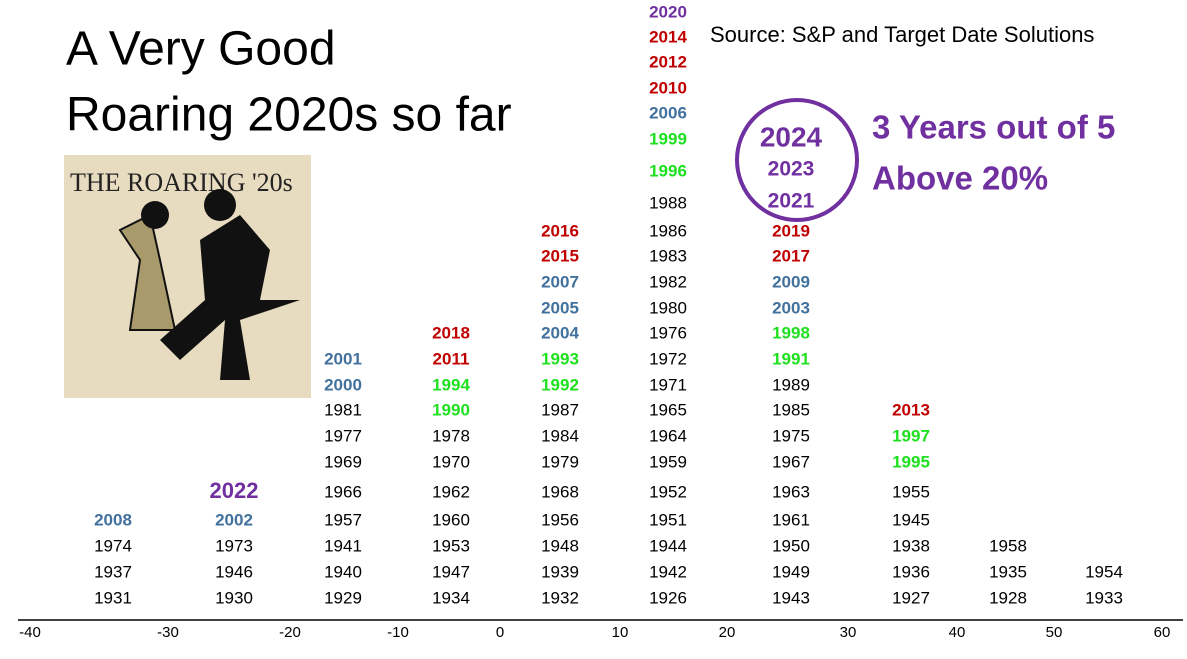  I want to click on year-label: 1985, so click(791, 409).